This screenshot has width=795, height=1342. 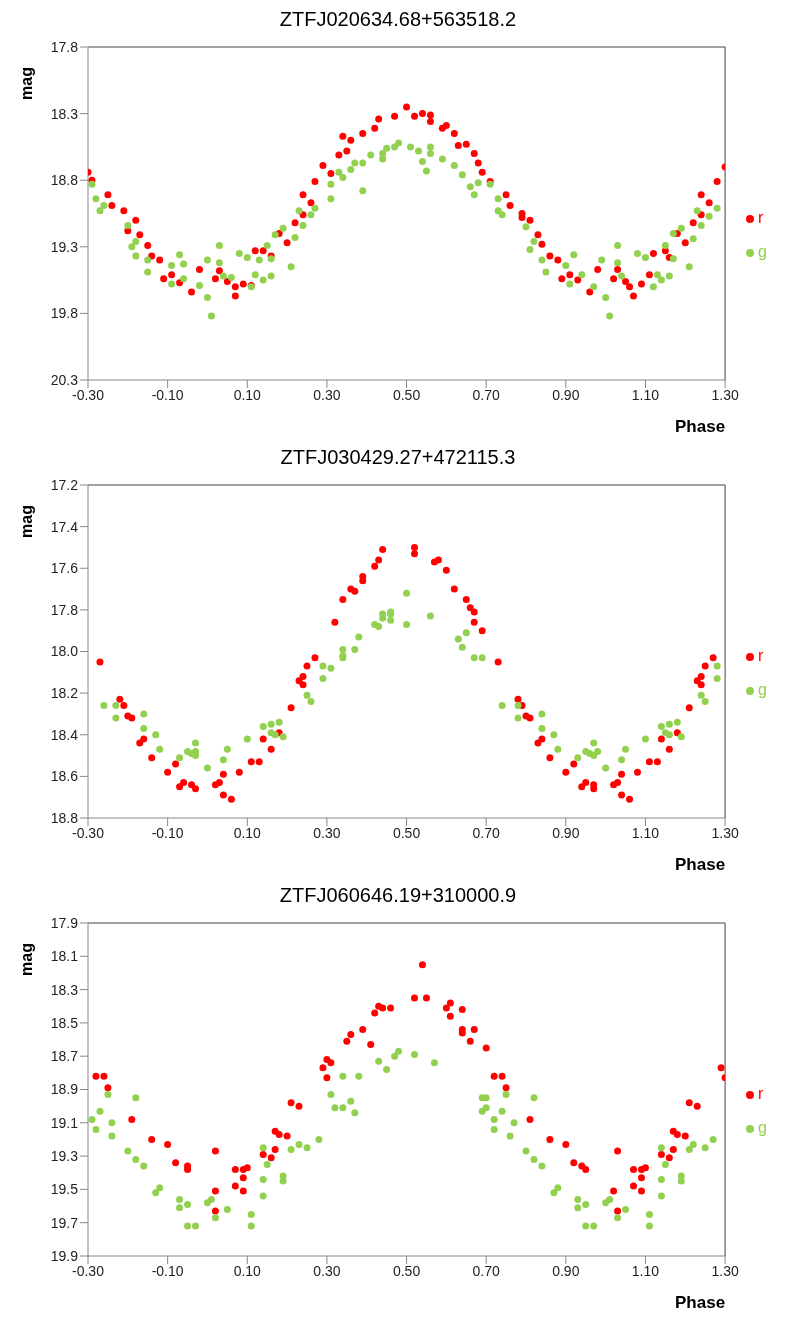 What do you see at coordinates (64, 1056) in the screenshot?
I see `y-tick-label: 18.7` at bounding box center [64, 1056].